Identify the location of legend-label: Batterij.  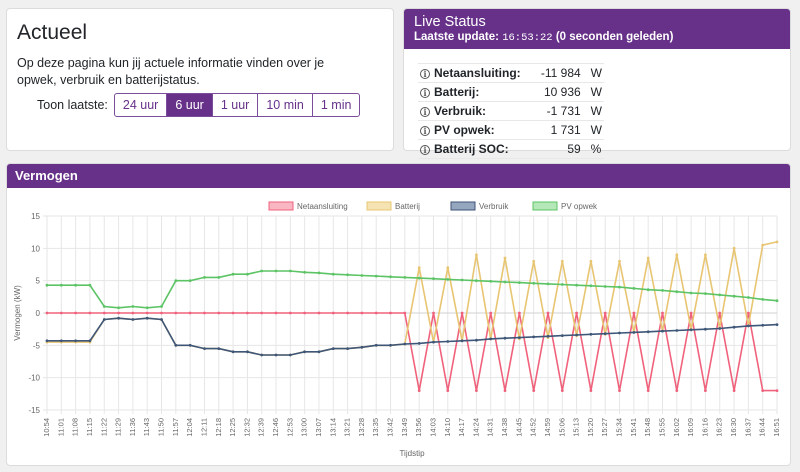
(407, 206).